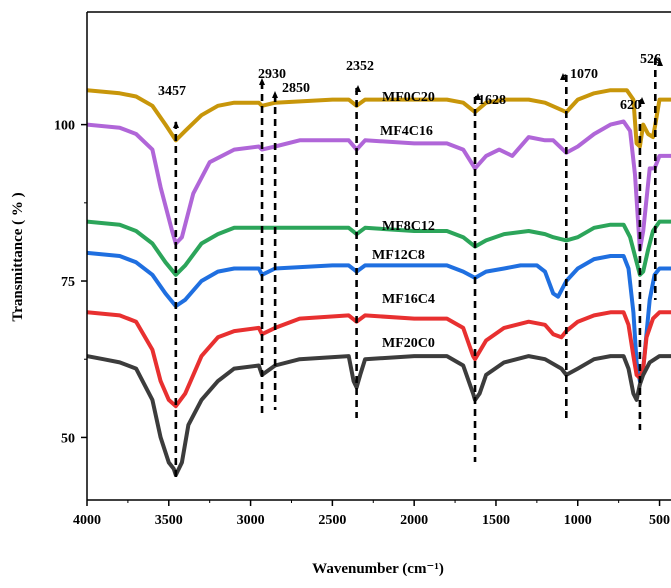 The height and width of the screenshot is (588, 671). Describe the element at coordinates (659, 520) in the screenshot. I see `x-tick-label-500: 500` at that location.